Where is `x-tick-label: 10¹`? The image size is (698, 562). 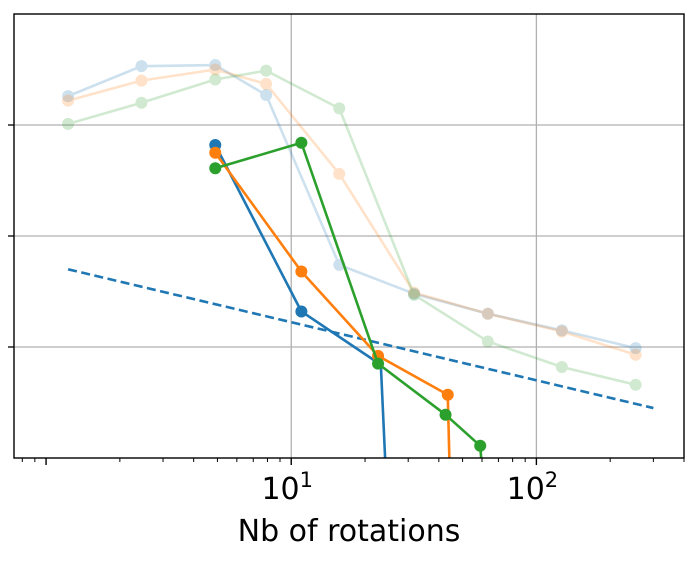
x-tick-label: 10¹ is located at coordinates (287, 487).